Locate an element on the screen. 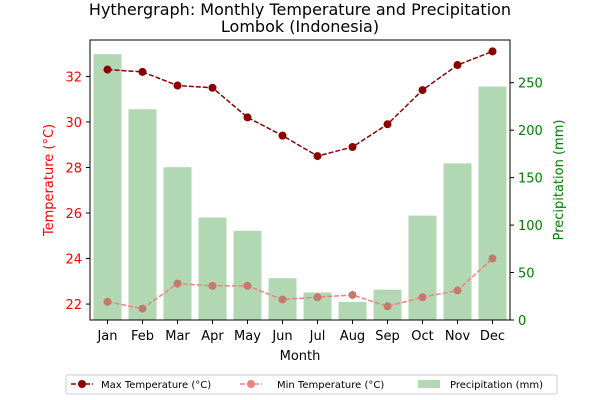  max-temp-point-aug is located at coordinates (352, 146).